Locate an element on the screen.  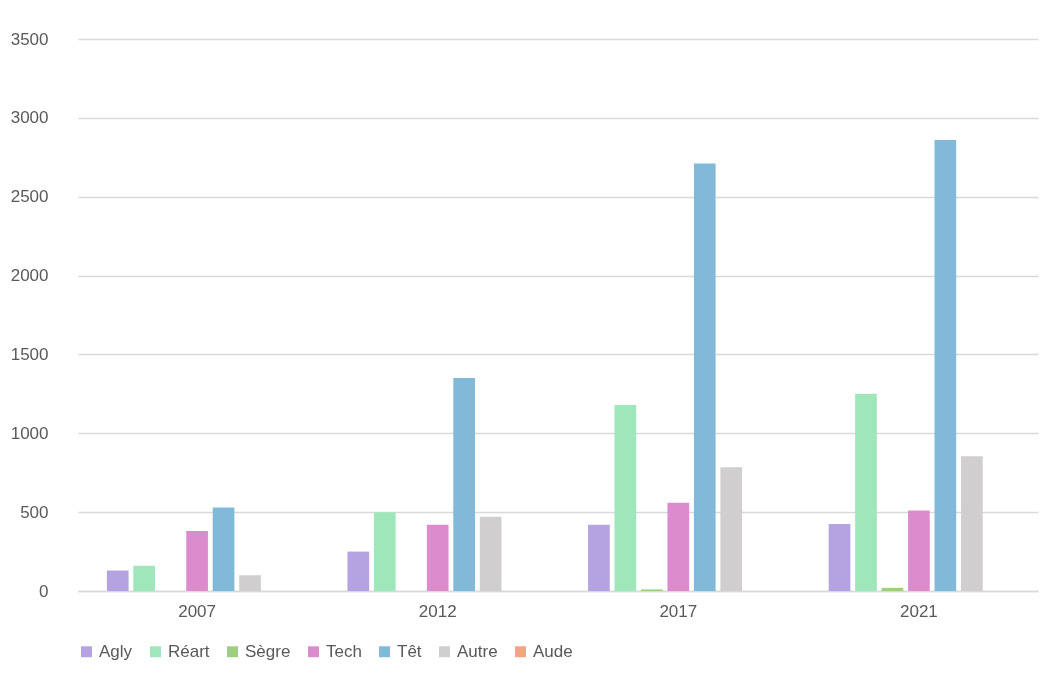
y-tick-label: 2000 is located at coordinates (29, 276).